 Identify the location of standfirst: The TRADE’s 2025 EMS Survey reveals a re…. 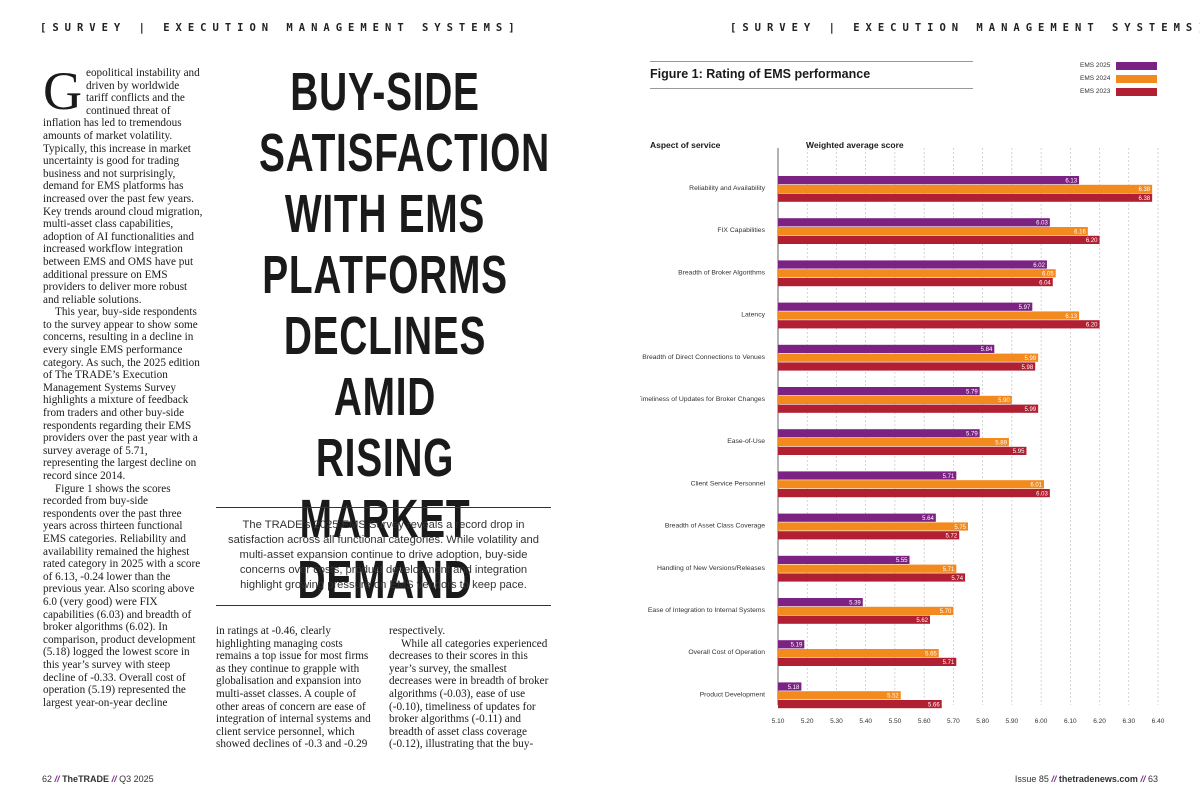
(383, 555).